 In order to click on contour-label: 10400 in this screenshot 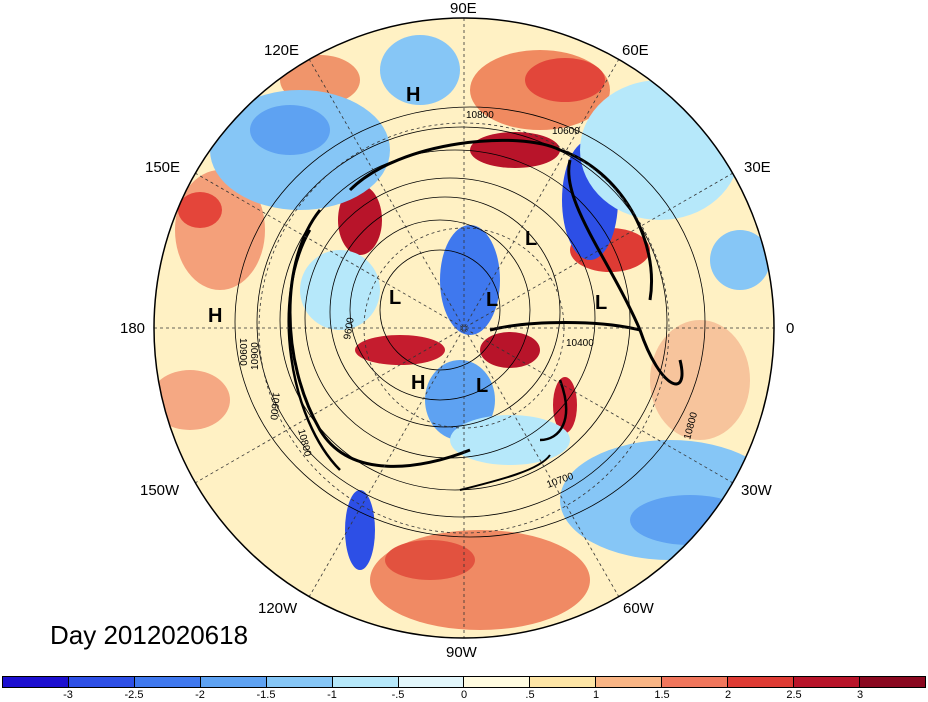, I will do `click(580, 343)`.